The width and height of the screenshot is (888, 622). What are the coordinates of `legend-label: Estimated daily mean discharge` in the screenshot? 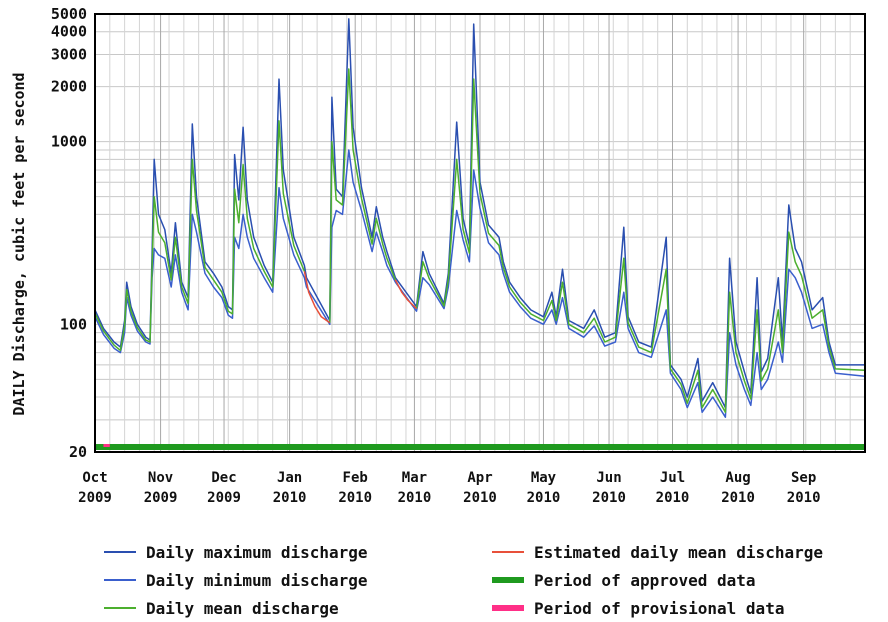 It's located at (678, 552).